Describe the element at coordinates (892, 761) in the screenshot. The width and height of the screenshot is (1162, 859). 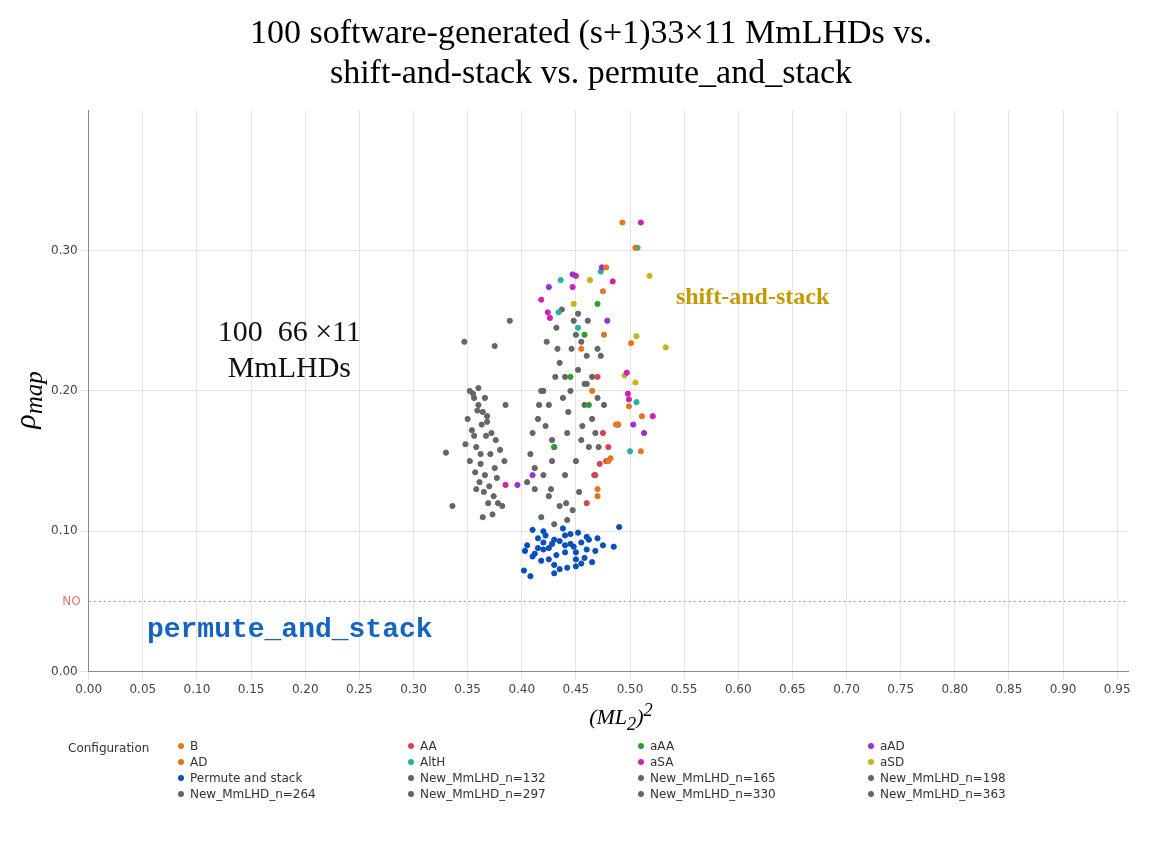
I see `legend-label: aSD` at that location.